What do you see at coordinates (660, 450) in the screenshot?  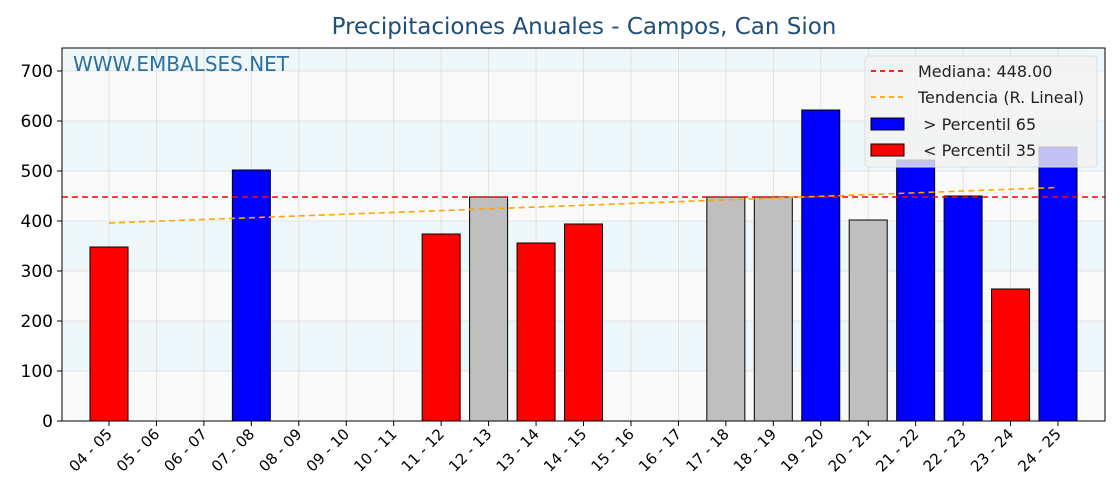 I see `x-tick-label: 16 - 17` at bounding box center [660, 450].